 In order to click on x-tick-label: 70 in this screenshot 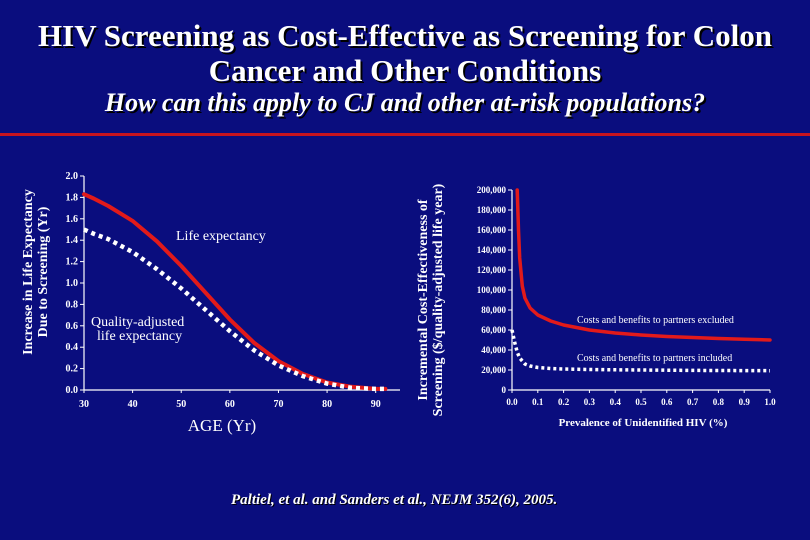, I will do `click(278, 404)`.